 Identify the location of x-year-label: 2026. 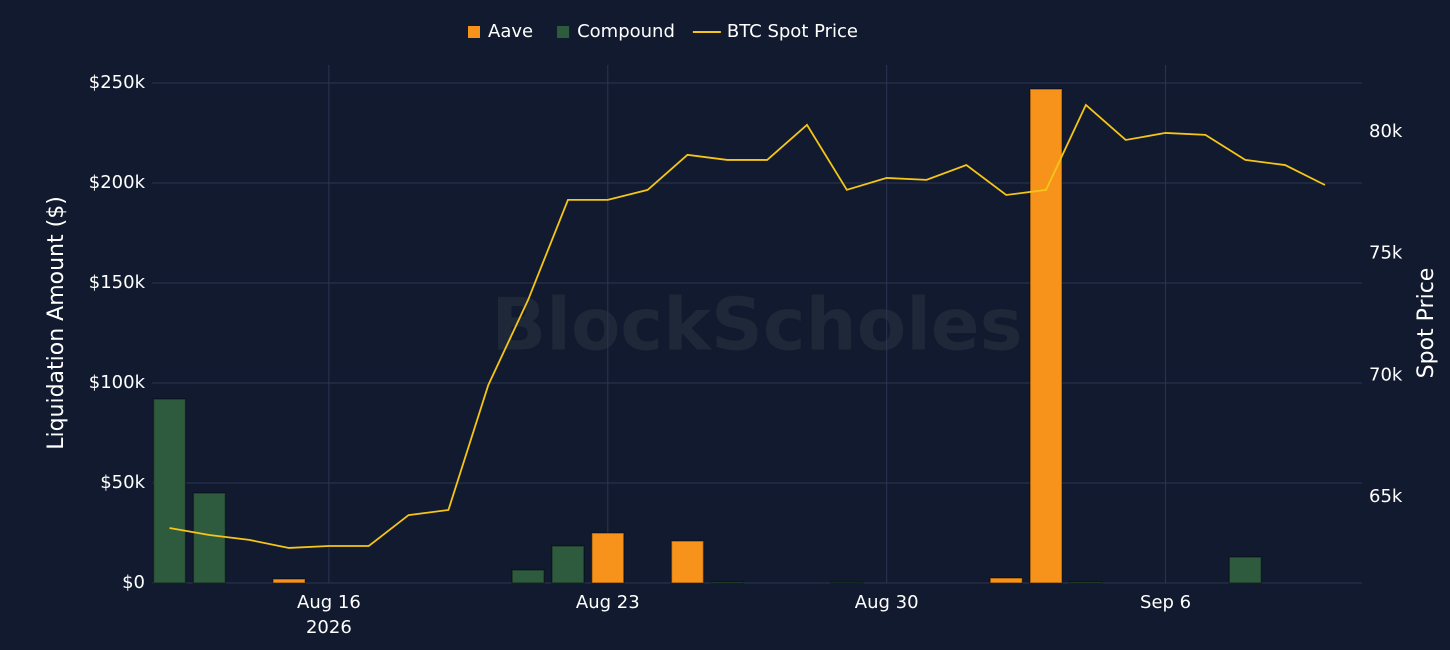
(329, 627).